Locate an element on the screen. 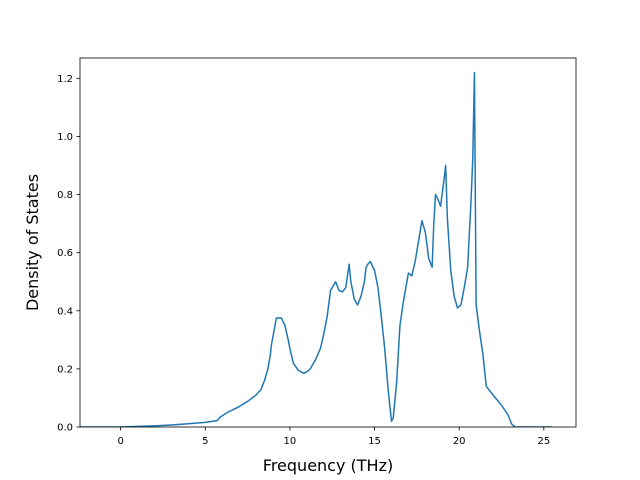 This screenshot has width=640, height=480. y-tick-label: 0.8 is located at coordinates (65, 195).